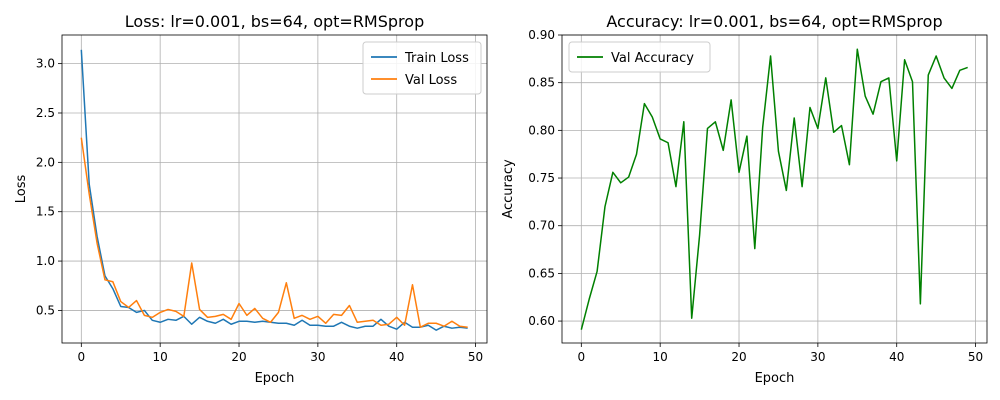 The image size is (1000, 400). What do you see at coordinates (431, 80) in the screenshot?
I see `legend-label: Val Loss` at bounding box center [431, 80].